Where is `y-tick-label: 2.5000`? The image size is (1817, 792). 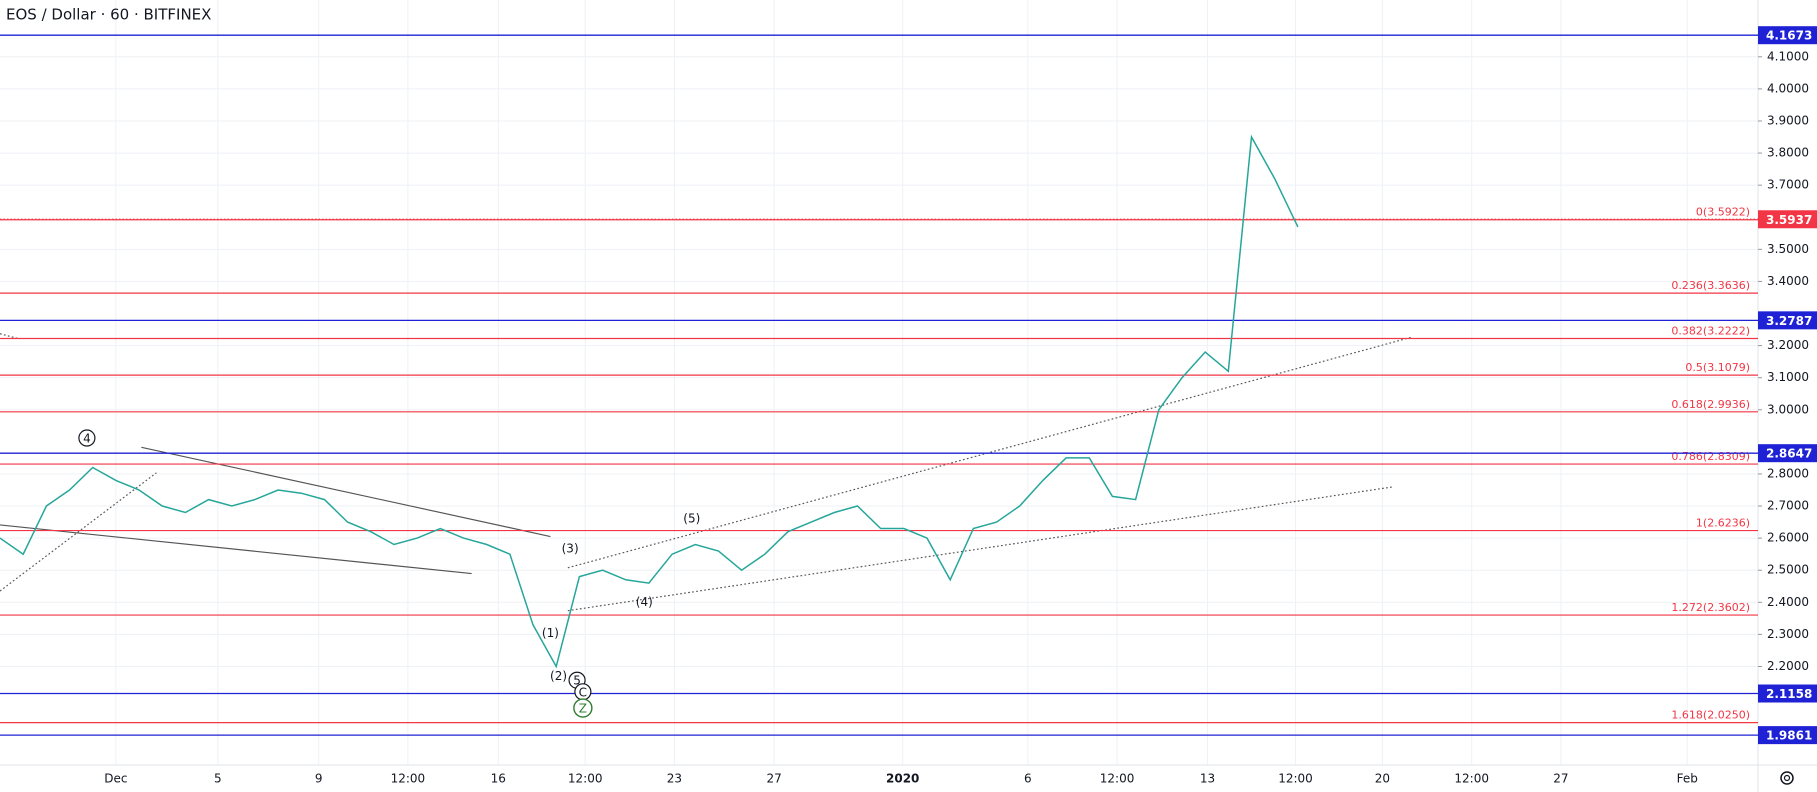 y-tick-label: 2.5000 is located at coordinates (1788, 570).